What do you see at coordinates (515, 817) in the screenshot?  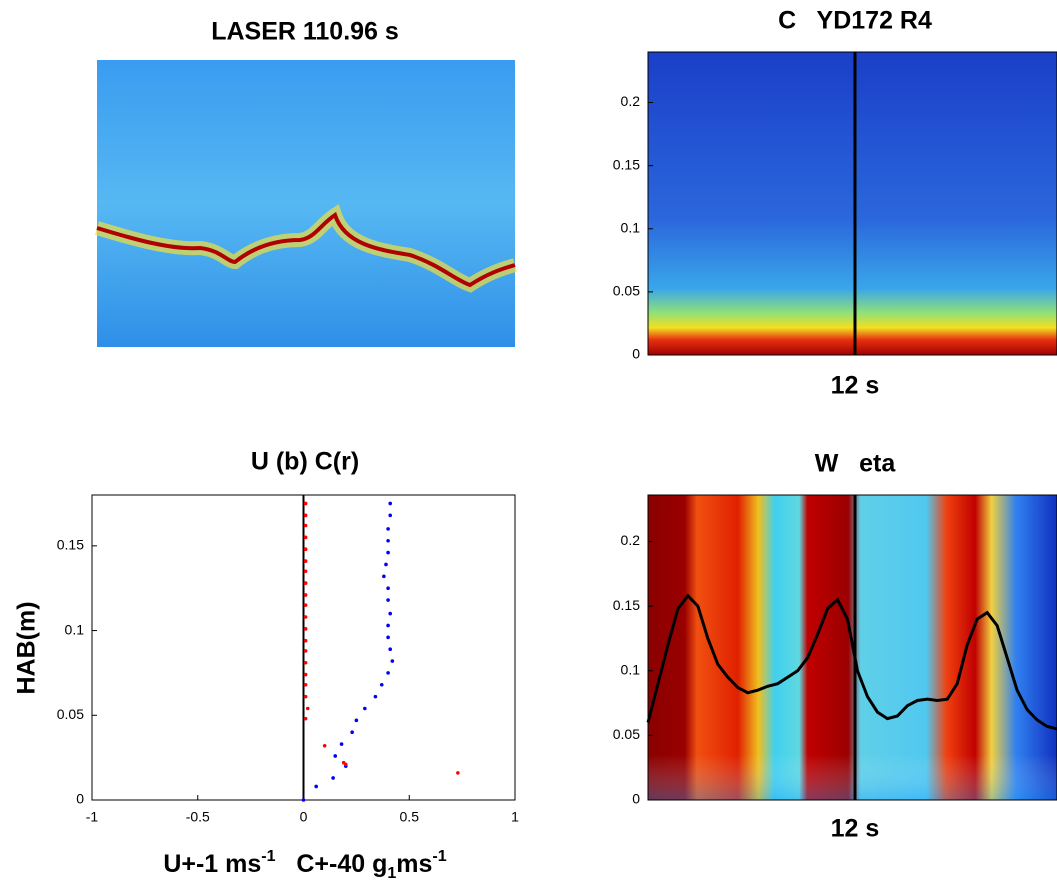 I see `x-tick-label: 1` at bounding box center [515, 817].